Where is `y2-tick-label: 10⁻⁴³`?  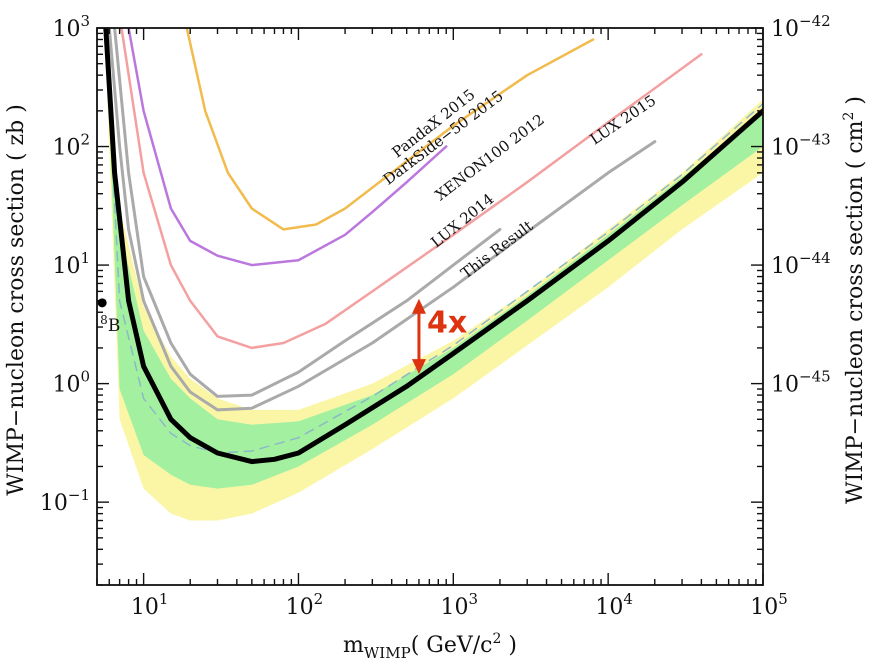 y2-tick-label: 10⁻⁴³ is located at coordinates (801, 146).